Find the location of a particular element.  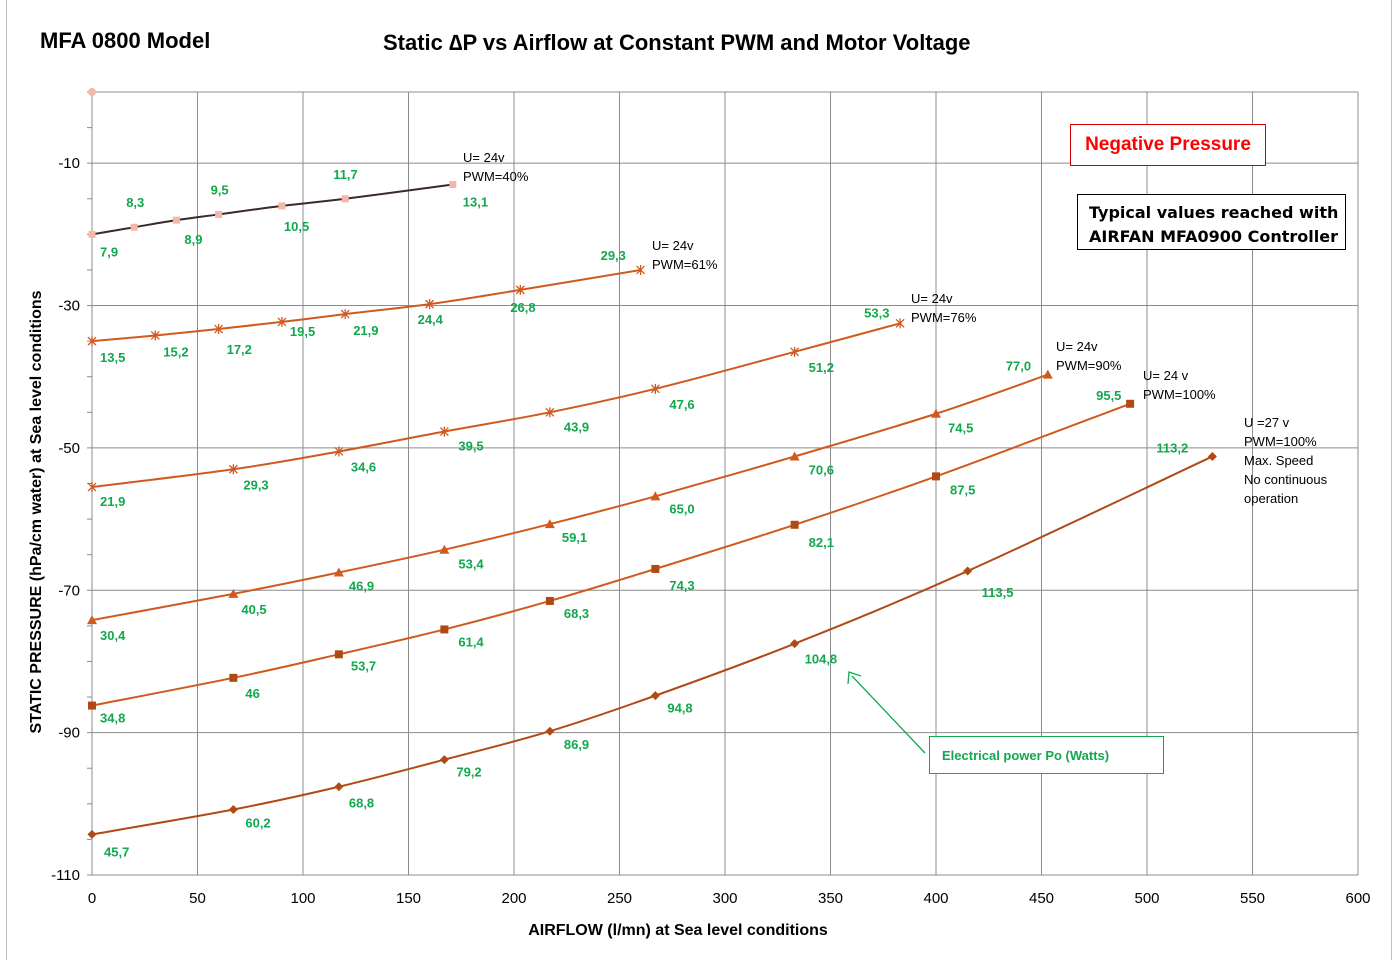

x-tick-label: 400 is located at coordinates (935, 898).